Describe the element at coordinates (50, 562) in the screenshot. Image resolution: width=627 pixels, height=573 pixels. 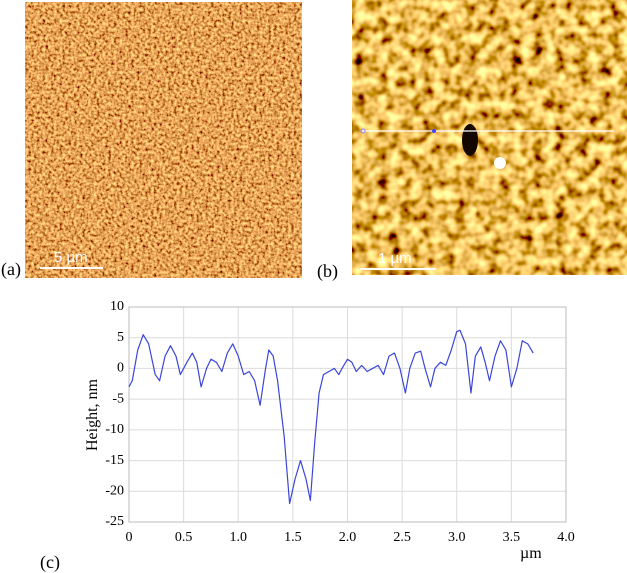
I see `panel-label: (c)` at that location.